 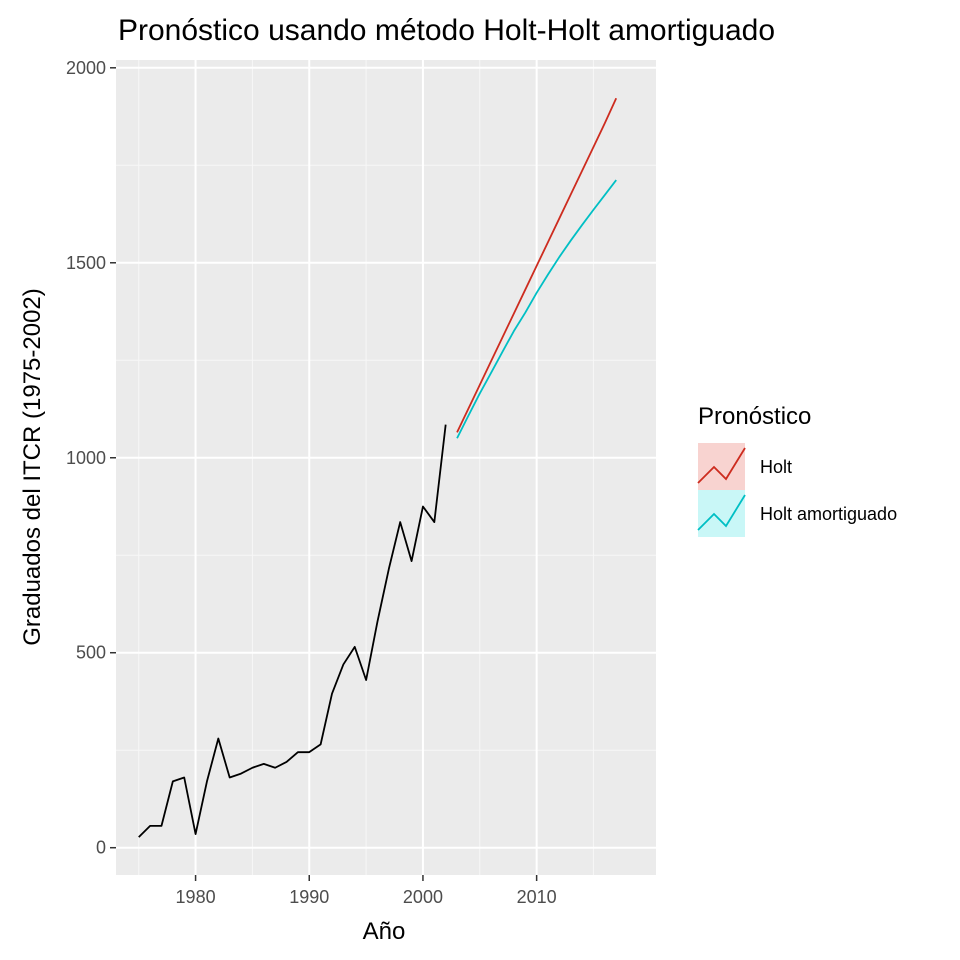 I want to click on series-line-observed, so click(x=292, y=631).